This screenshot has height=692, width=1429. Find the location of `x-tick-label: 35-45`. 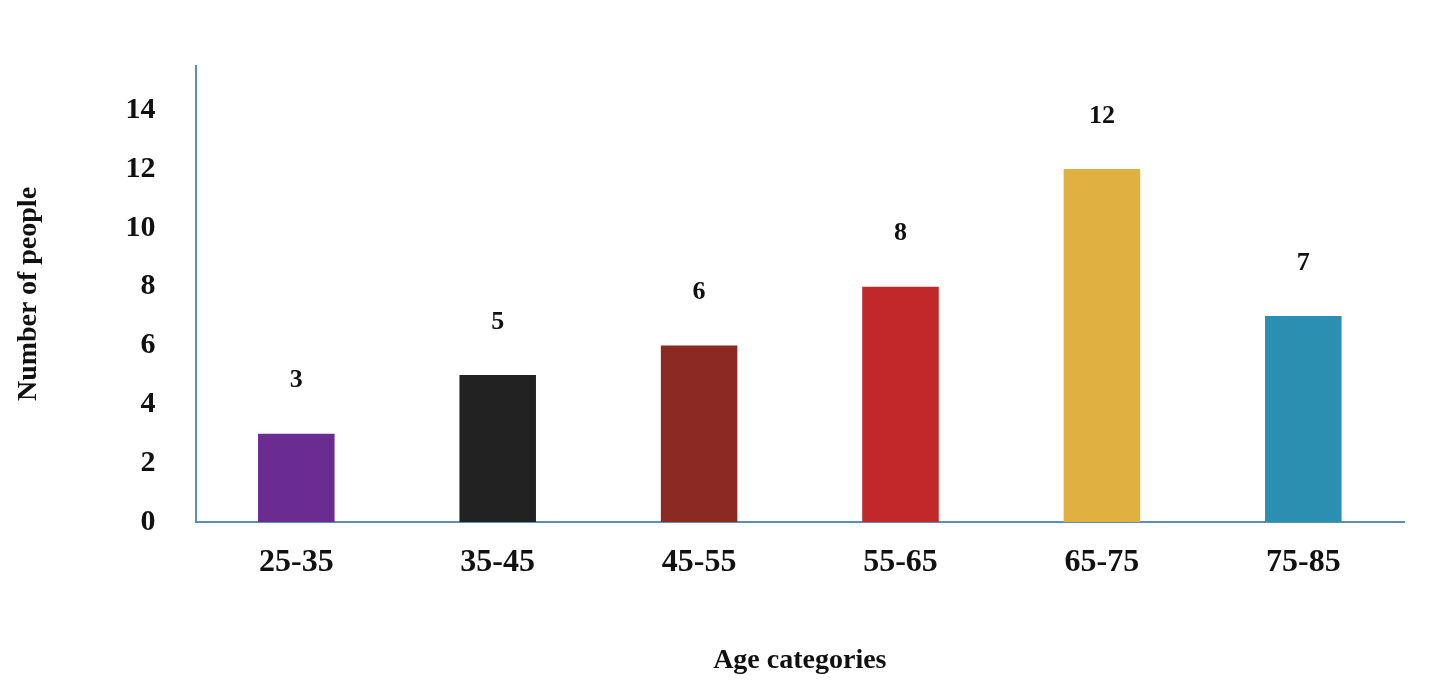

x-tick-label: 35-45 is located at coordinates (498, 560).